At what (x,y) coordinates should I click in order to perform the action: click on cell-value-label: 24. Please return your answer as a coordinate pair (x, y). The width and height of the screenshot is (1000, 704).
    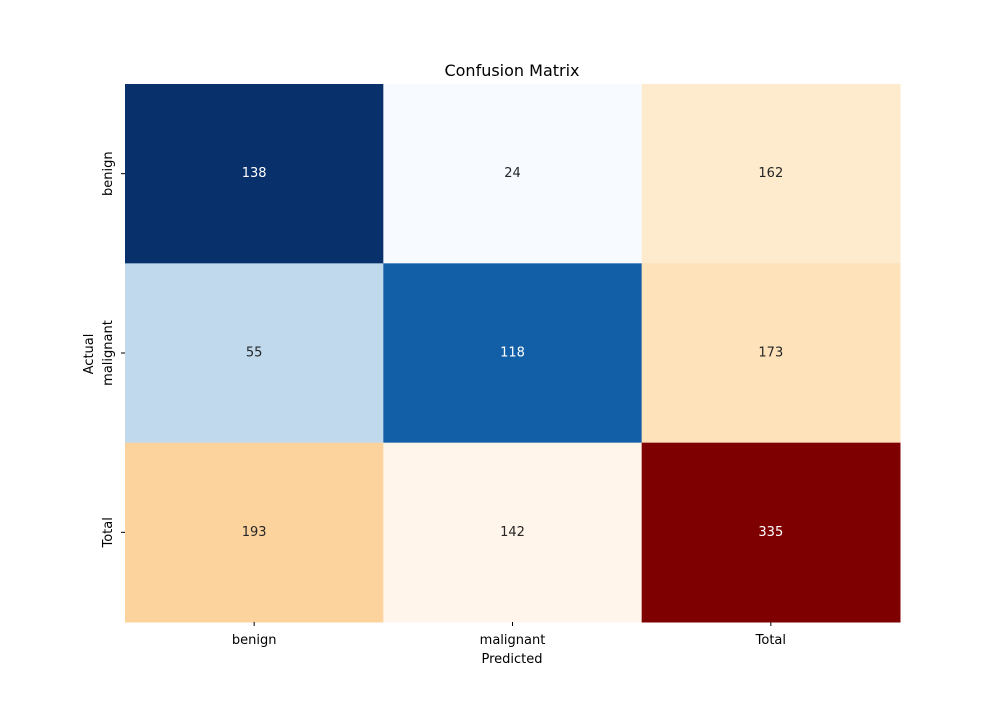
    Looking at the image, I should click on (512, 173).